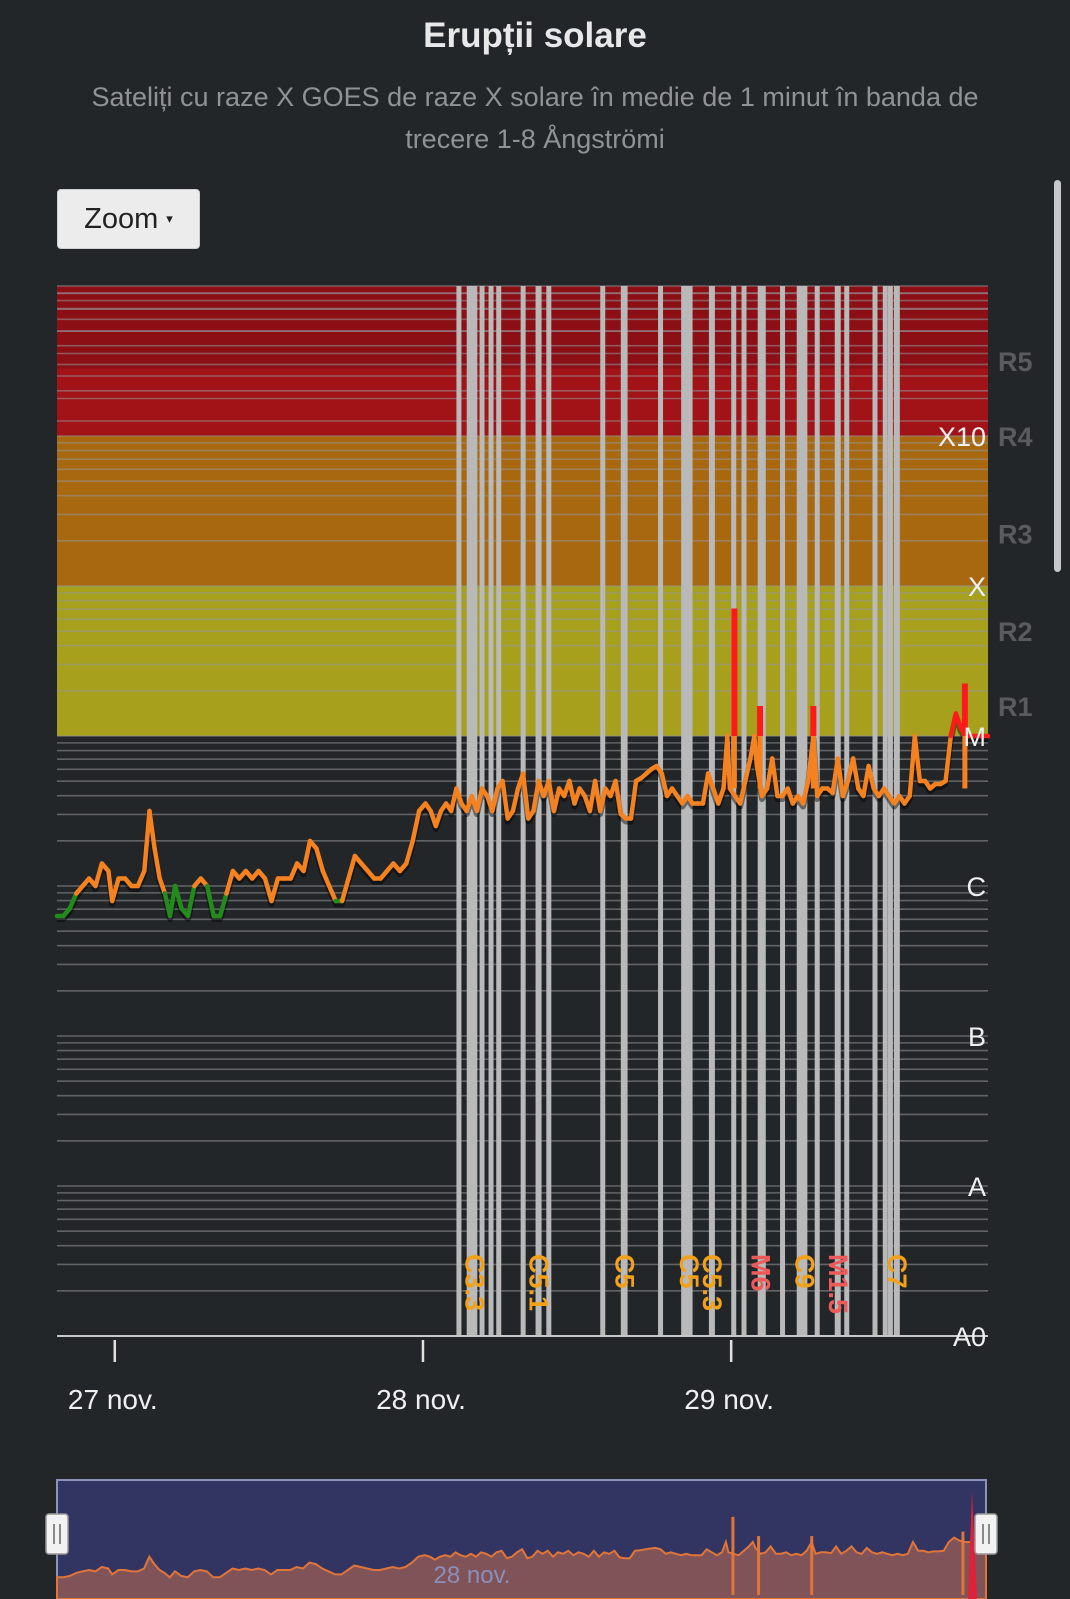 Image resolution: width=1070 pixels, height=1599 pixels. Describe the element at coordinates (1015, 362) in the screenshot. I see `radio-label: R5` at that location.